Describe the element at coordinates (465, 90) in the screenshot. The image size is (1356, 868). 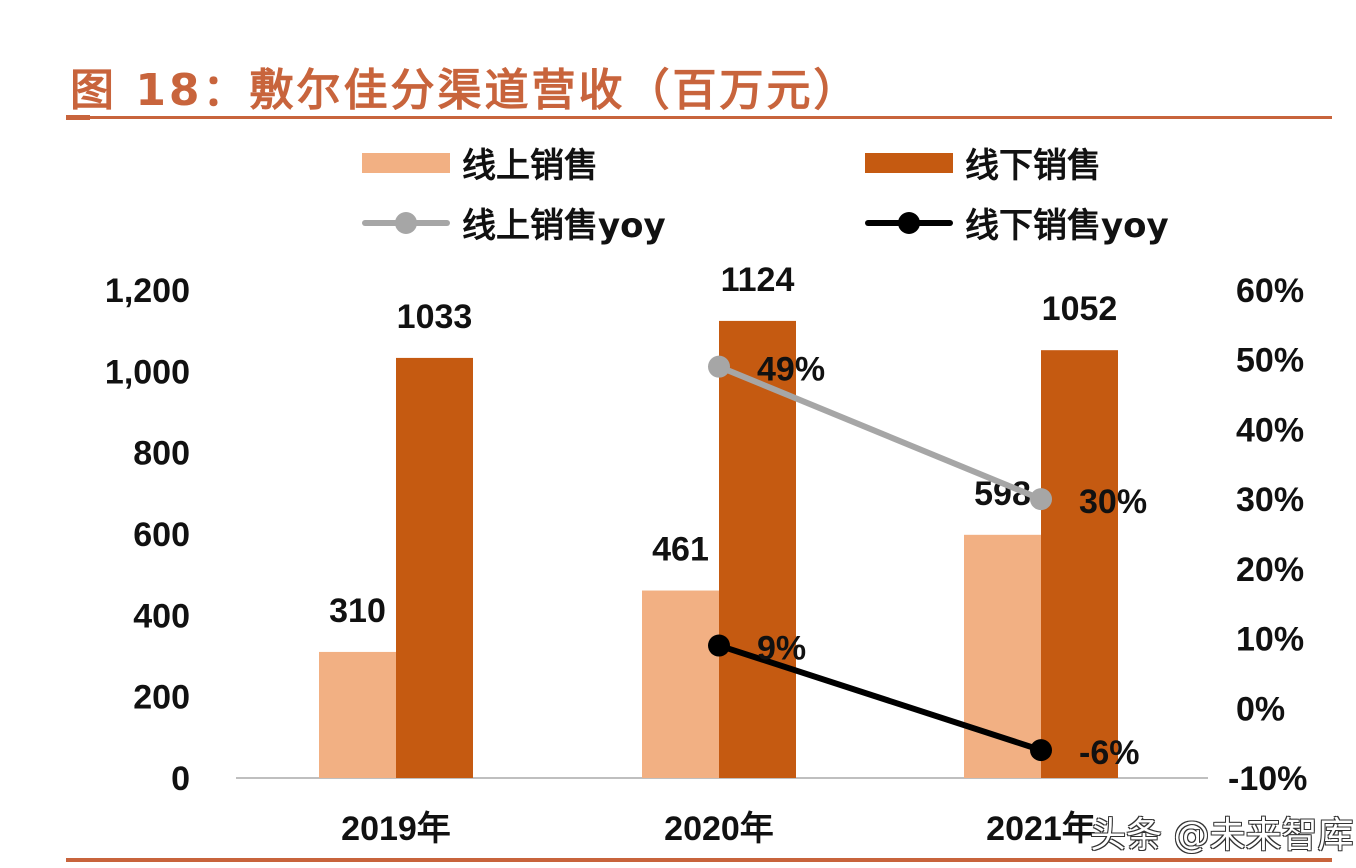
I see `chart-title: 图 18：敷尔佳分渠道营收（百万元）` at that location.